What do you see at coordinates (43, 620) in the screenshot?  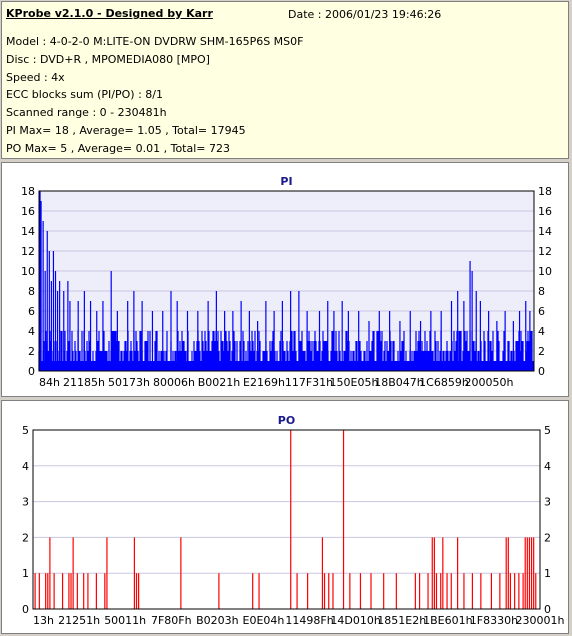 I see `po-x-tick-label: 13h` at bounding box center [43, 620].